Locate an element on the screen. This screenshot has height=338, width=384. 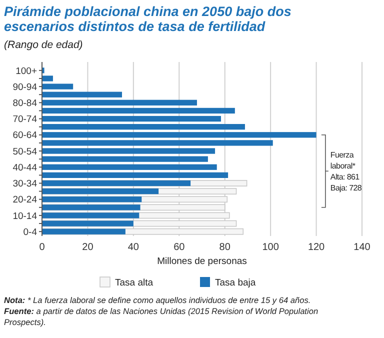
annotation: Fuerza laboral* Alta: 861 Baja: 728 is located at coordinates (346, 171).